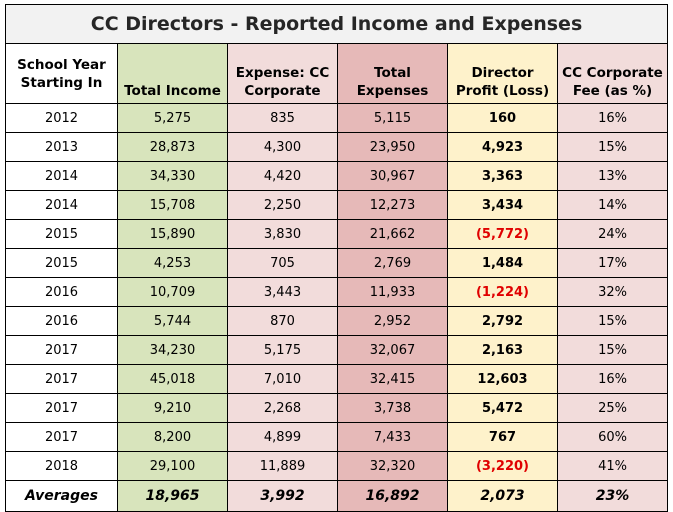 This screenshot has height=512, width=673. I want to click on cell-expense-cc-corporate: 835, so click(282, 118).